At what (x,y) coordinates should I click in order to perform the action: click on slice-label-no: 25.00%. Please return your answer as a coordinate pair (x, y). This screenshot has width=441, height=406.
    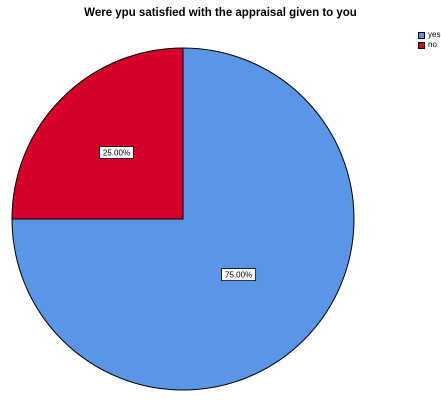
    Looking at the image, I should click on (116, 152).